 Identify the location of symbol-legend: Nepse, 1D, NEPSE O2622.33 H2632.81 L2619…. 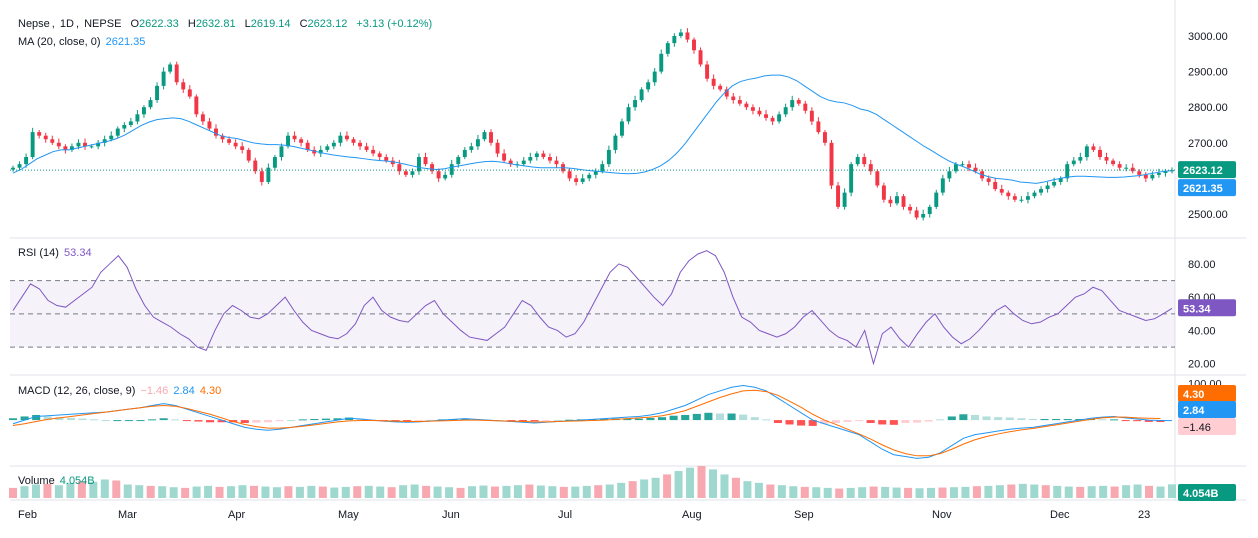
(225, 24).